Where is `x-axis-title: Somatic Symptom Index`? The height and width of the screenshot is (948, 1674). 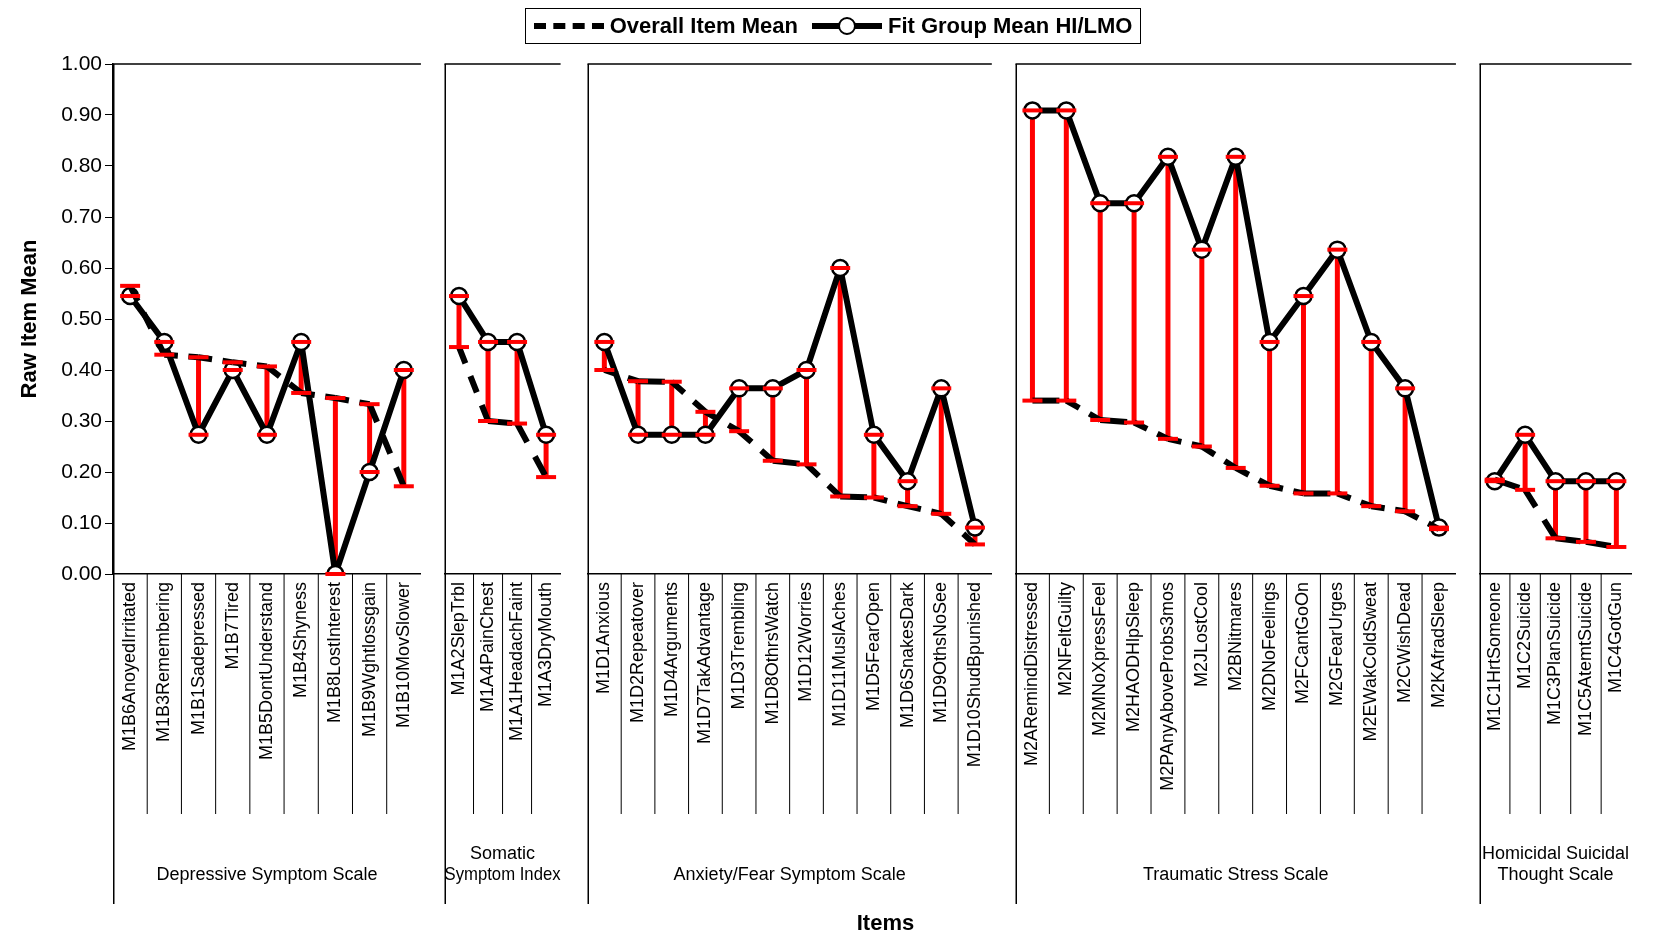 x-axis-title: Somatic Symptom Index is located at coordinates (502, 863).